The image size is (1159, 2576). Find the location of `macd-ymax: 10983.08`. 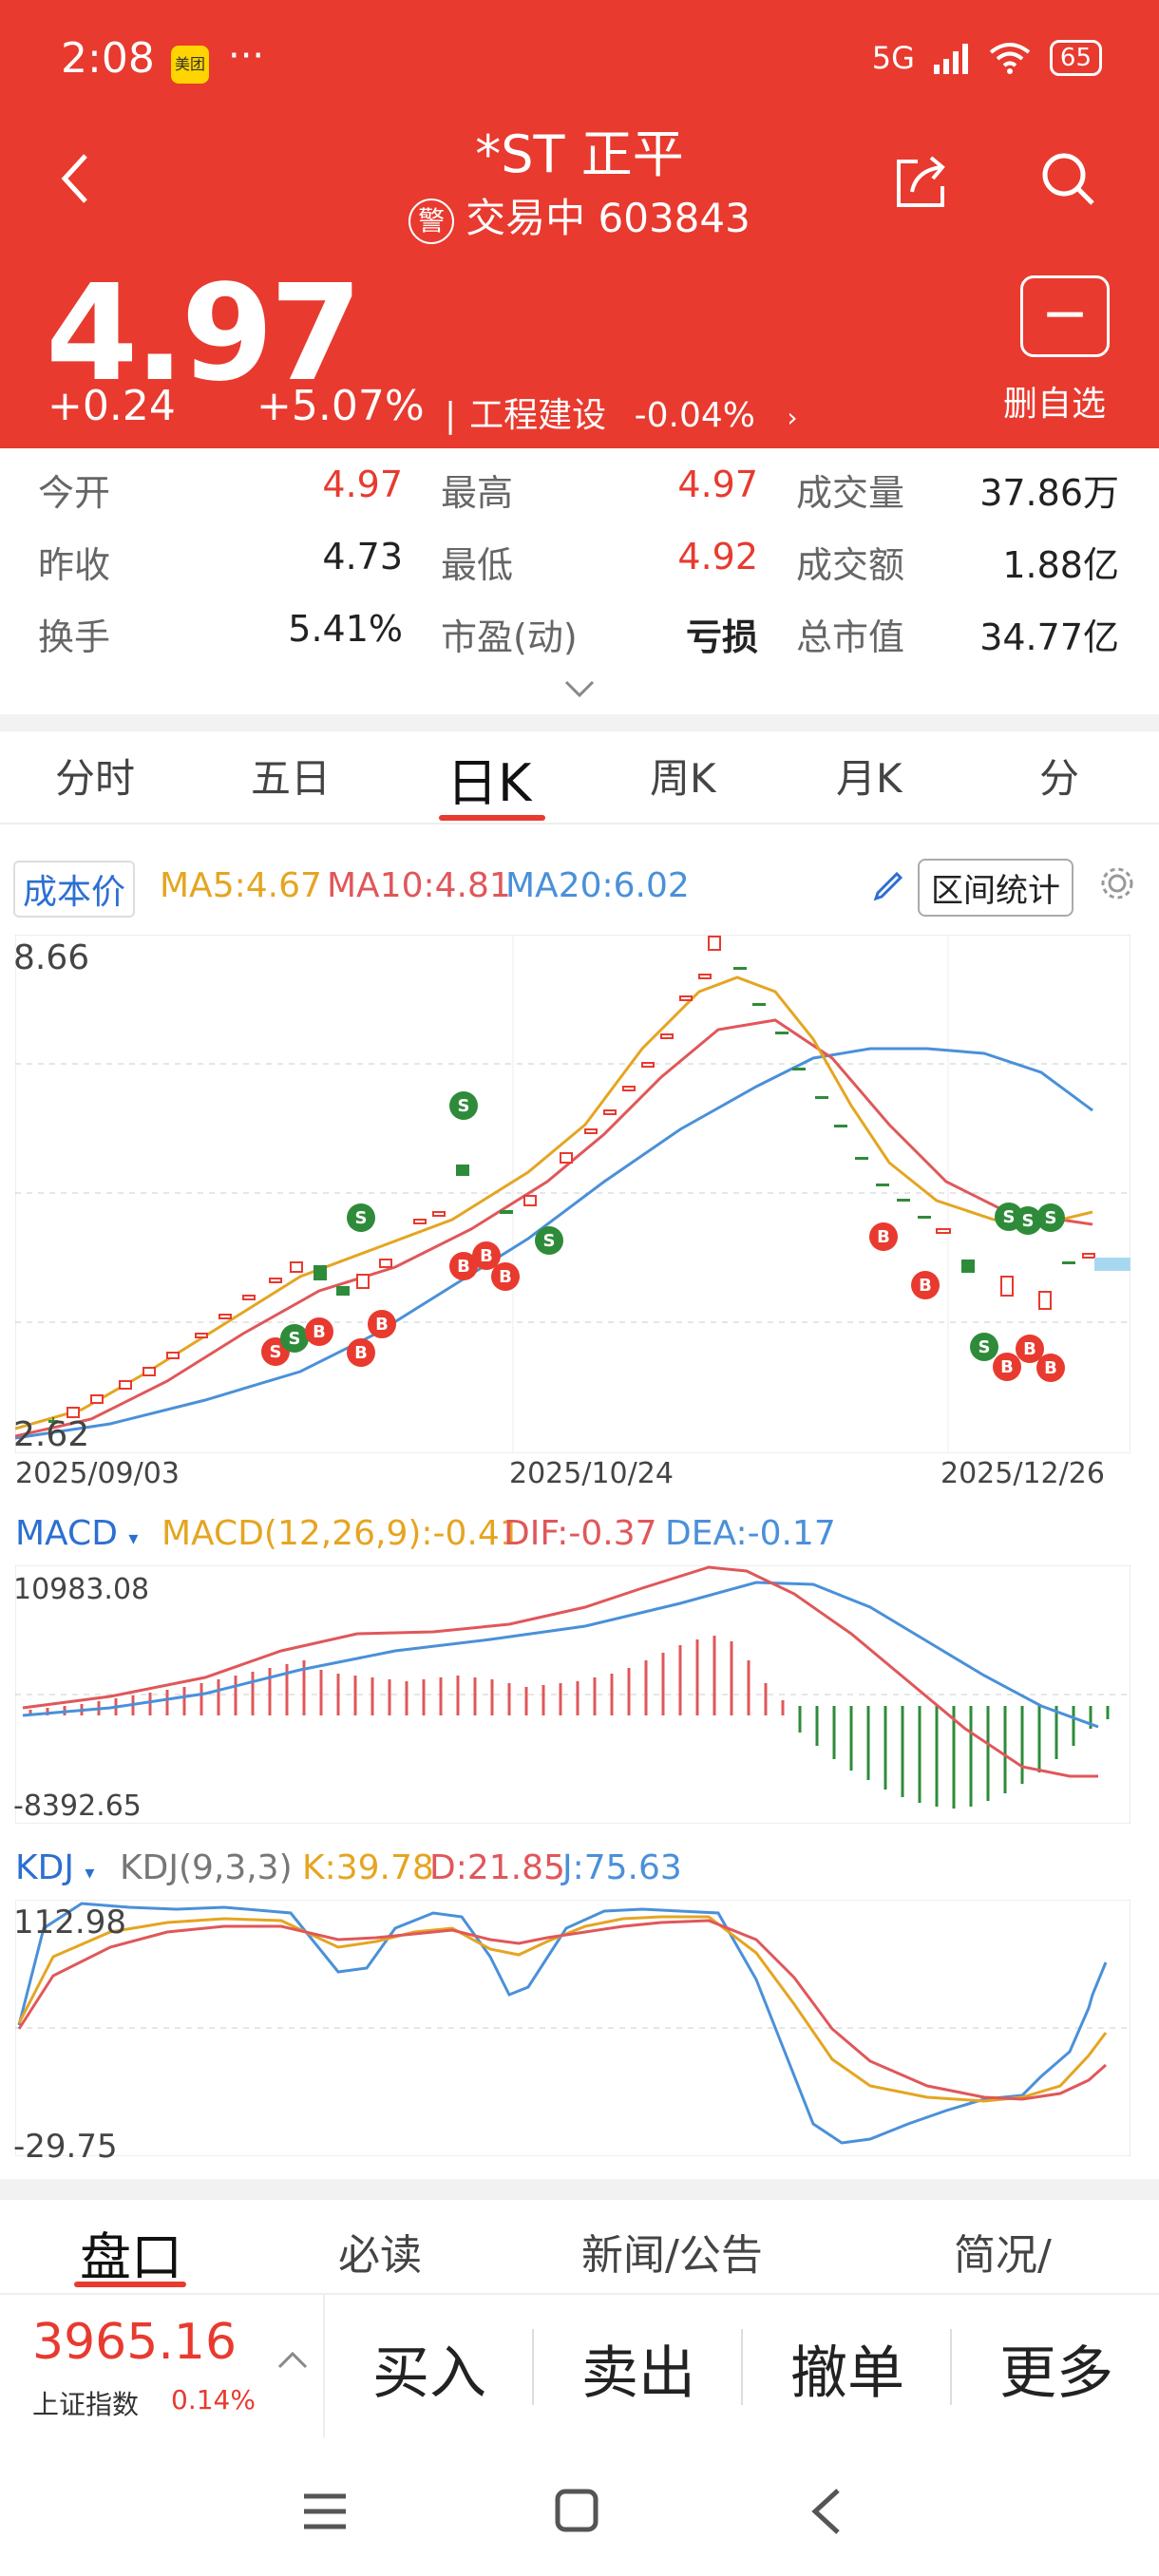

macd-ymax: 10983.08 is located at coordinates (81, 1589).